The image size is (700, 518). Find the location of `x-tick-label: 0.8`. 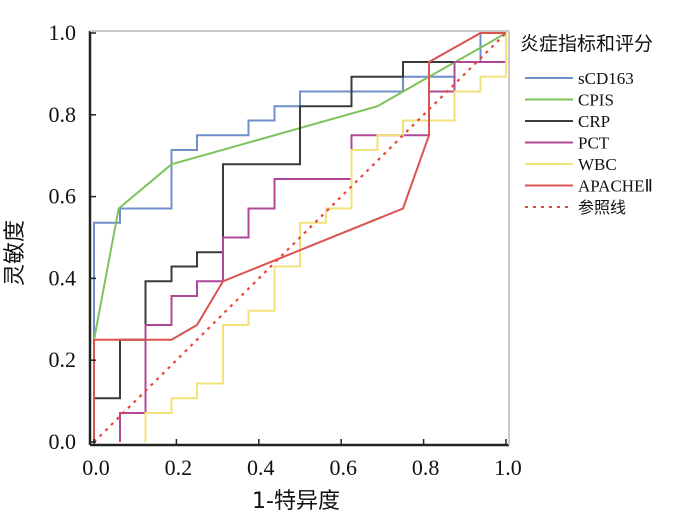

x-tick-label: 0.8 is located at coordinates (426, 467).